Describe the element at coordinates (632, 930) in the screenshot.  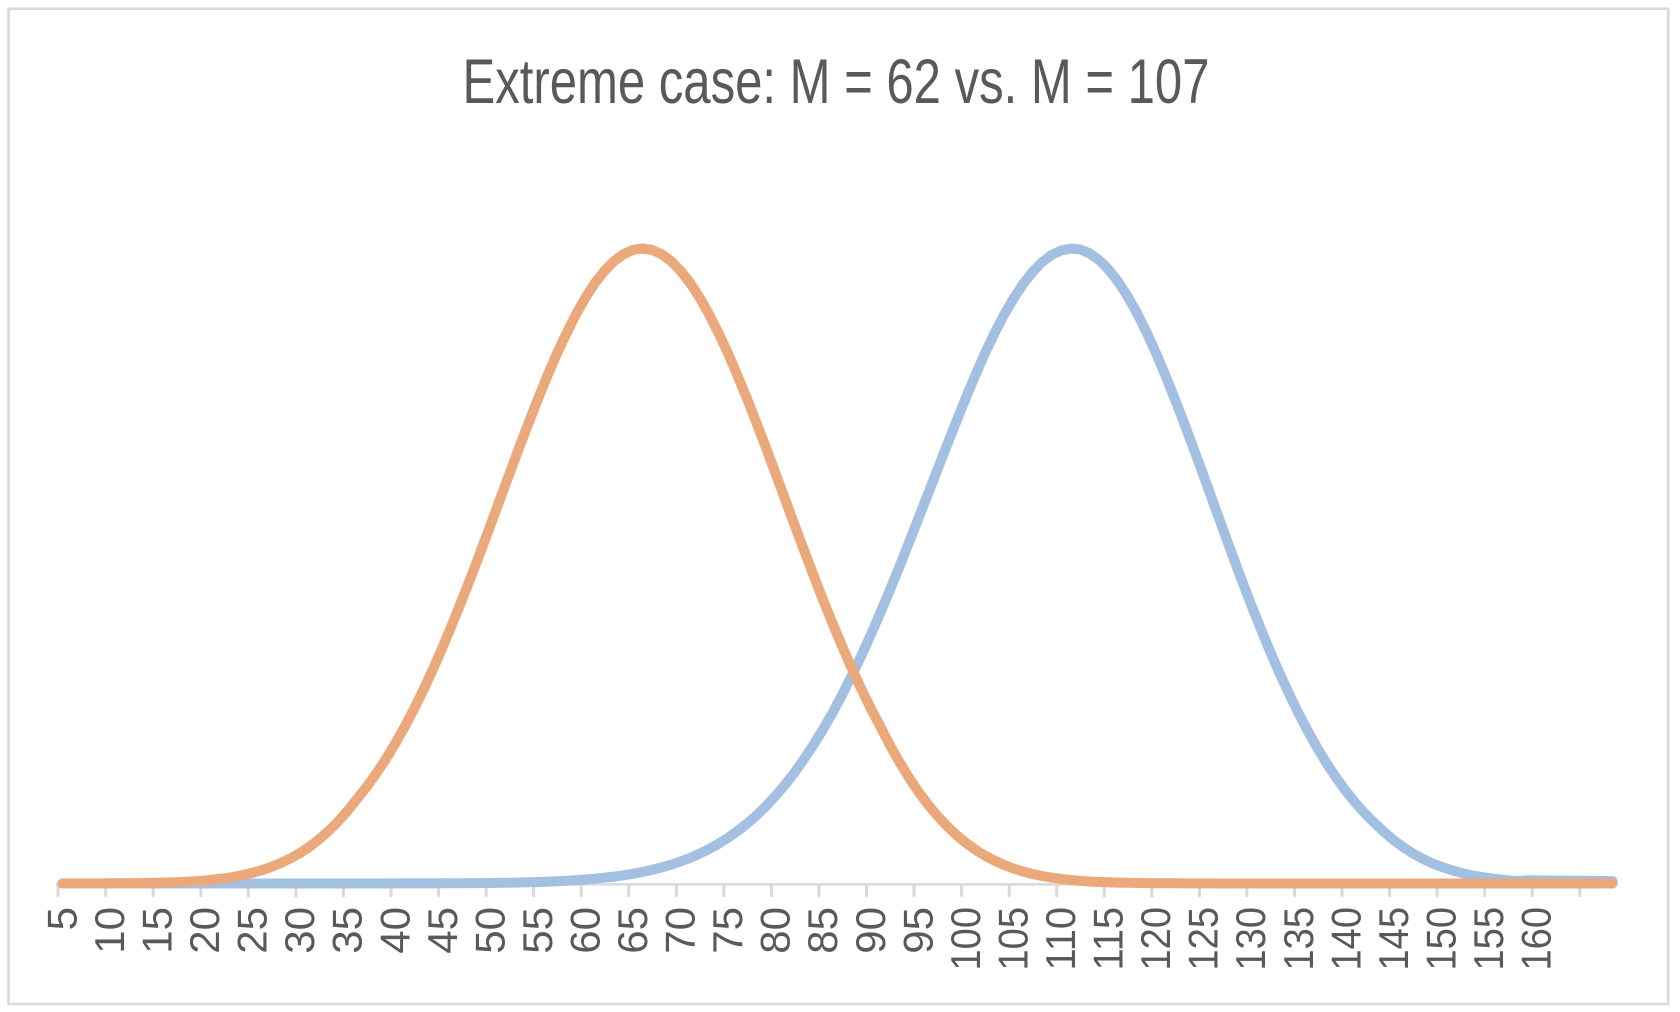
I see `svg-text: 65` at that location.